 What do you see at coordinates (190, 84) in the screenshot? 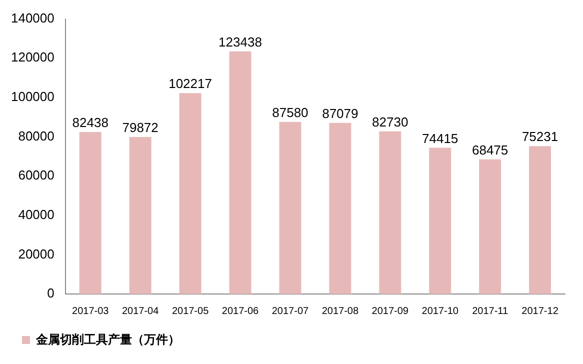
I see `data-label: 102217` at bounding box center [190, 84].